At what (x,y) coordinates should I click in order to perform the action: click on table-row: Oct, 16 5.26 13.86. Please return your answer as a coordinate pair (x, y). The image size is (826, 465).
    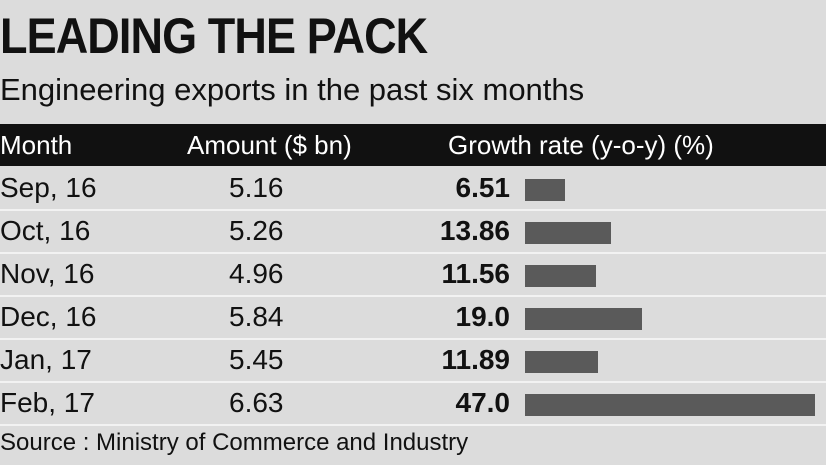
    Looking at the image, I should click on (413, 231).